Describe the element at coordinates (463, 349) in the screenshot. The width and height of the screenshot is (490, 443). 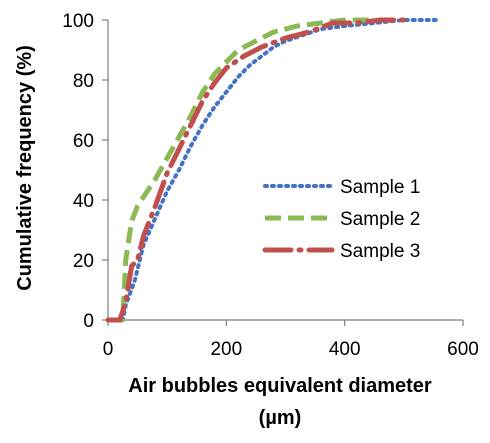
I see `x-tick-label: 600` at that location.